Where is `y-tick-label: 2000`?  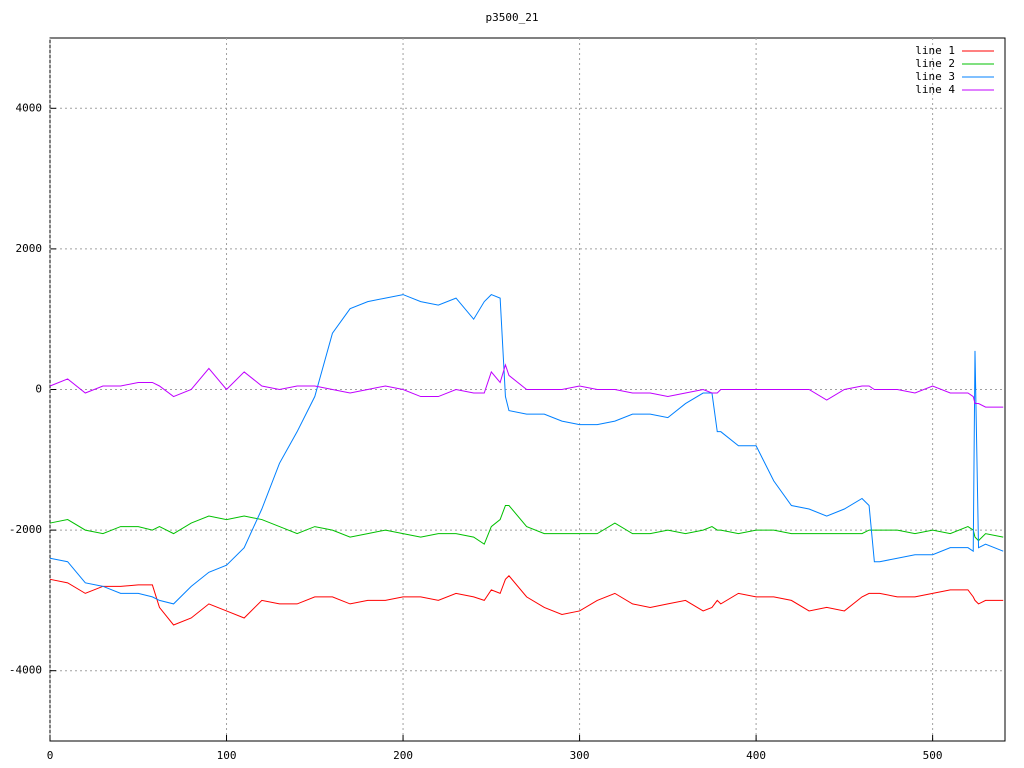 y-tick-label: 2000 is located at coordinates (29, 248).